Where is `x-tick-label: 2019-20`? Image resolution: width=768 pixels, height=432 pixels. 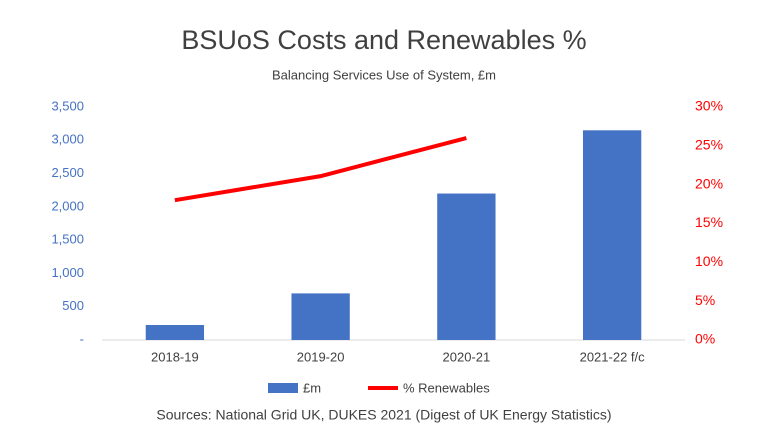 x-tick-label: 2019-20 is located at coordinates (321, 356).